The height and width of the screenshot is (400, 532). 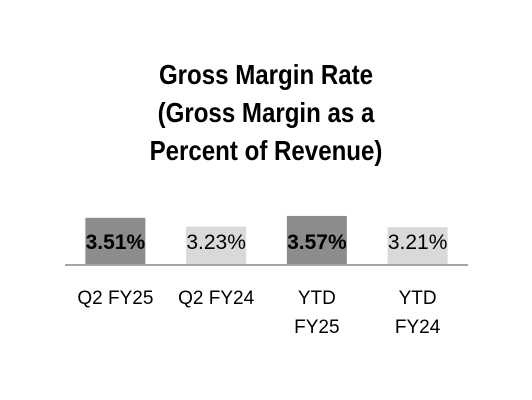 What do you see at coordinates (216, 298) in the screenshot?
I see `x-tick-label-2-line-1: Q2 FY24` at bounding box center [216, 298].